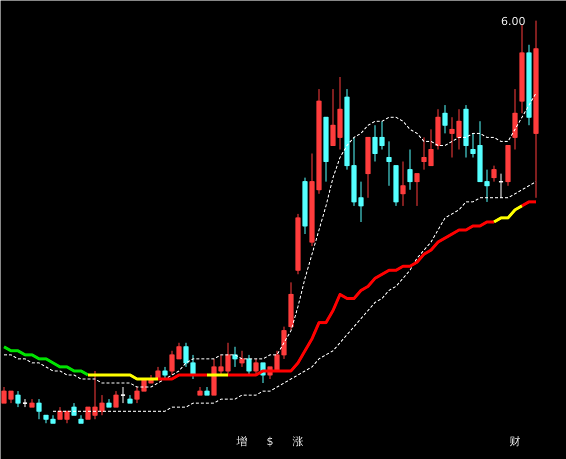 The width and height of the screenshot is (566, 459). I want to click on text: 涨, so click(298, 441).